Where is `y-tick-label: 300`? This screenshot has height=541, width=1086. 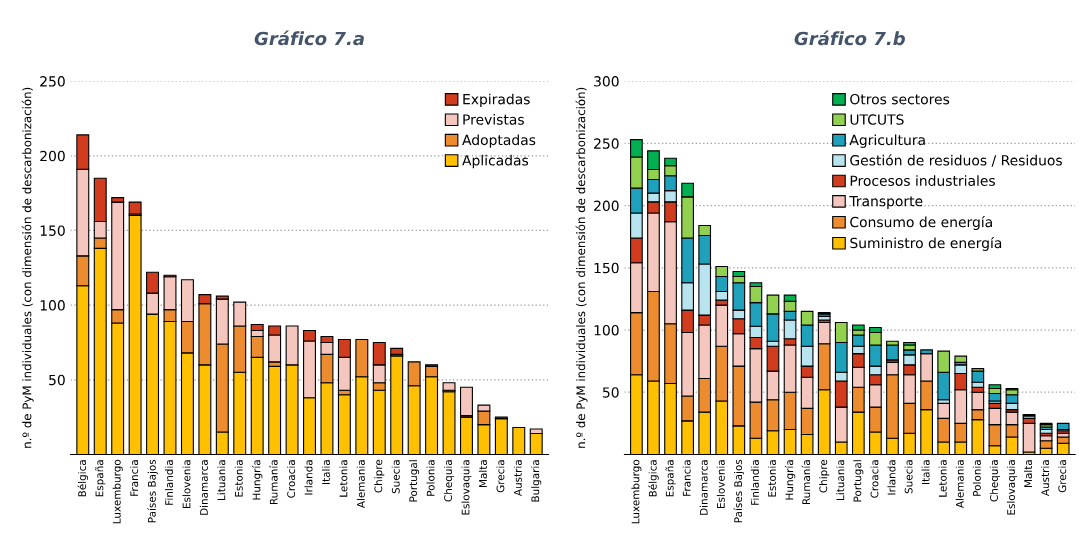
y-tick-label: 300 is located at coordinates (606, 81).